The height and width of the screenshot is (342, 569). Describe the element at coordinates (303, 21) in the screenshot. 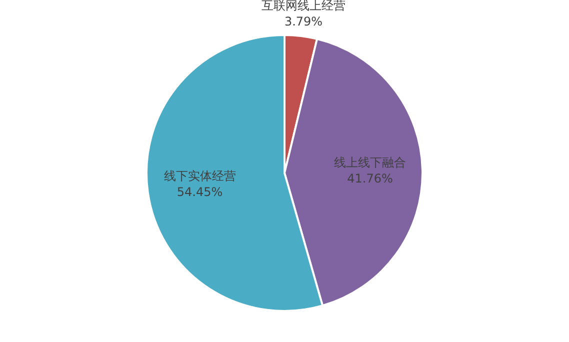

I see `data-label: 3.79%` at that location.